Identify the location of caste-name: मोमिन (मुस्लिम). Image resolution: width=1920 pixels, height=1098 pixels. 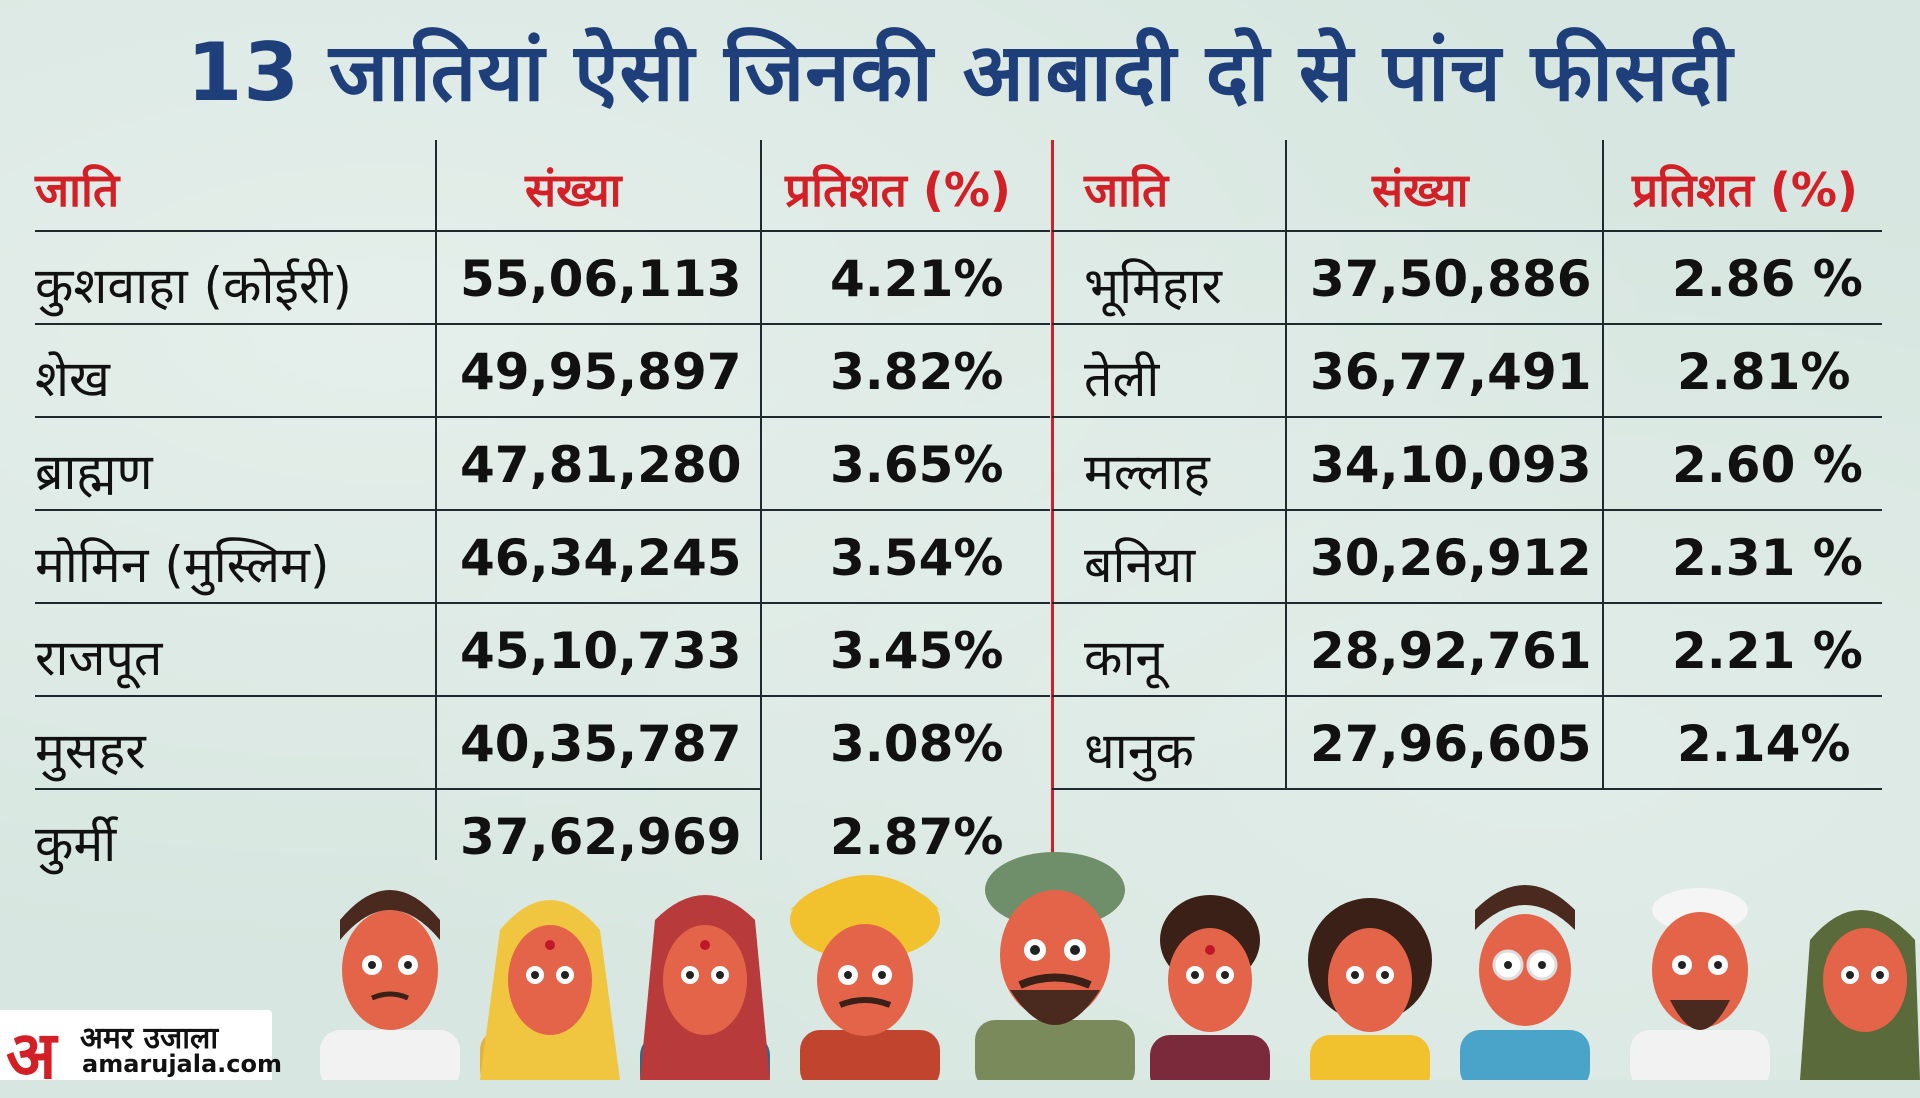
(182, 565).